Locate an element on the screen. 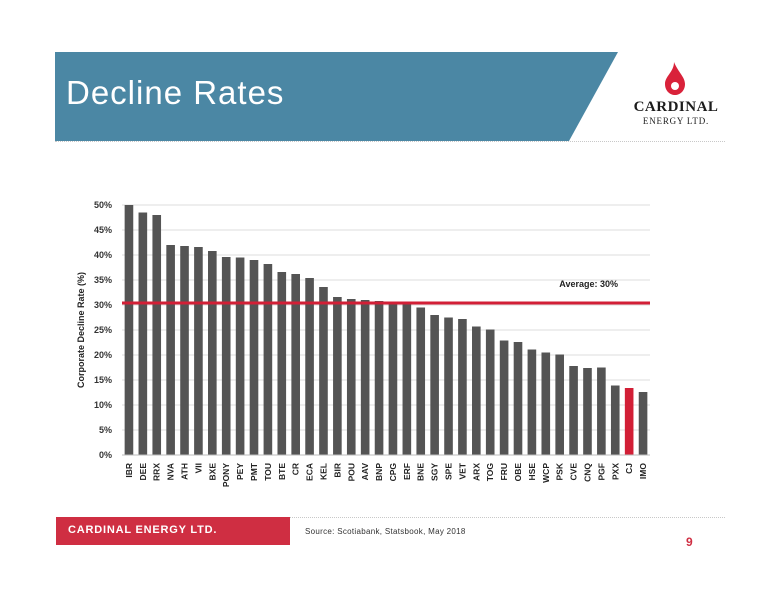 The height and width of the screenshot is (600, 776). average-label: Average: 30% is located at coordinates (588, 284).